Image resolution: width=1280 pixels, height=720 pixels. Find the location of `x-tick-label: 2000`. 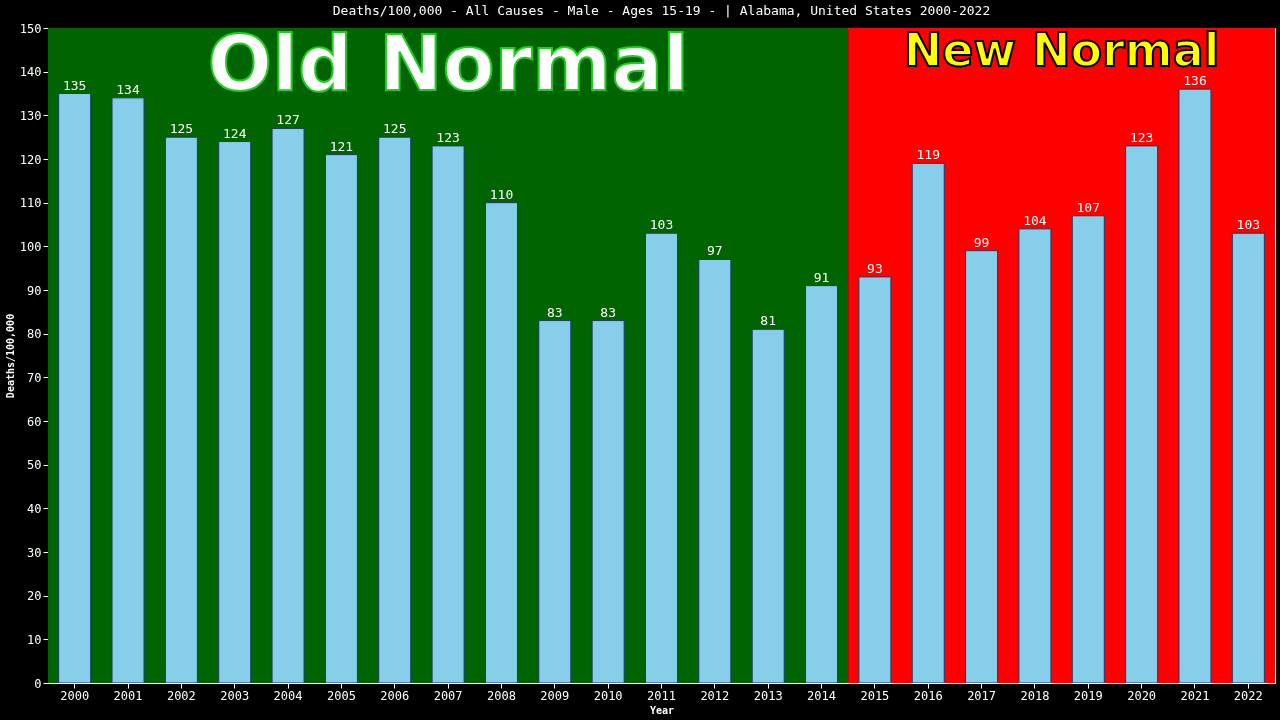

x-tick-label: 2000 is located at coordinates (75, 695).